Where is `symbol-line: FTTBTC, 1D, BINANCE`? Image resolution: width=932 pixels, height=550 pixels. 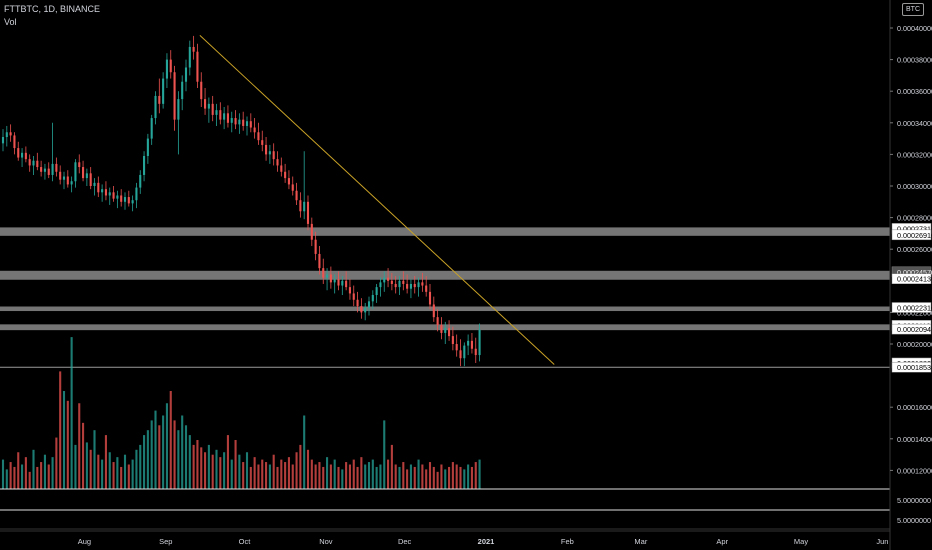
symbol-line: FTTBTC, 1D, BINANCE is located at coordinates (52, 9).